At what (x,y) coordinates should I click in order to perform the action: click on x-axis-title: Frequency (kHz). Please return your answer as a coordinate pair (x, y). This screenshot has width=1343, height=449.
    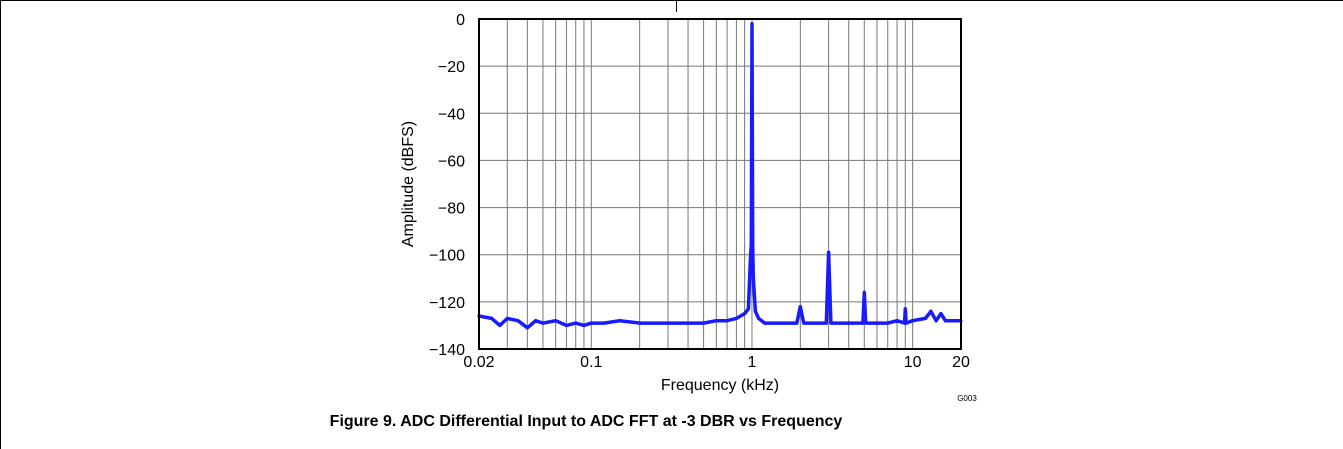
    Looking at the image, I should click on (720, 385).